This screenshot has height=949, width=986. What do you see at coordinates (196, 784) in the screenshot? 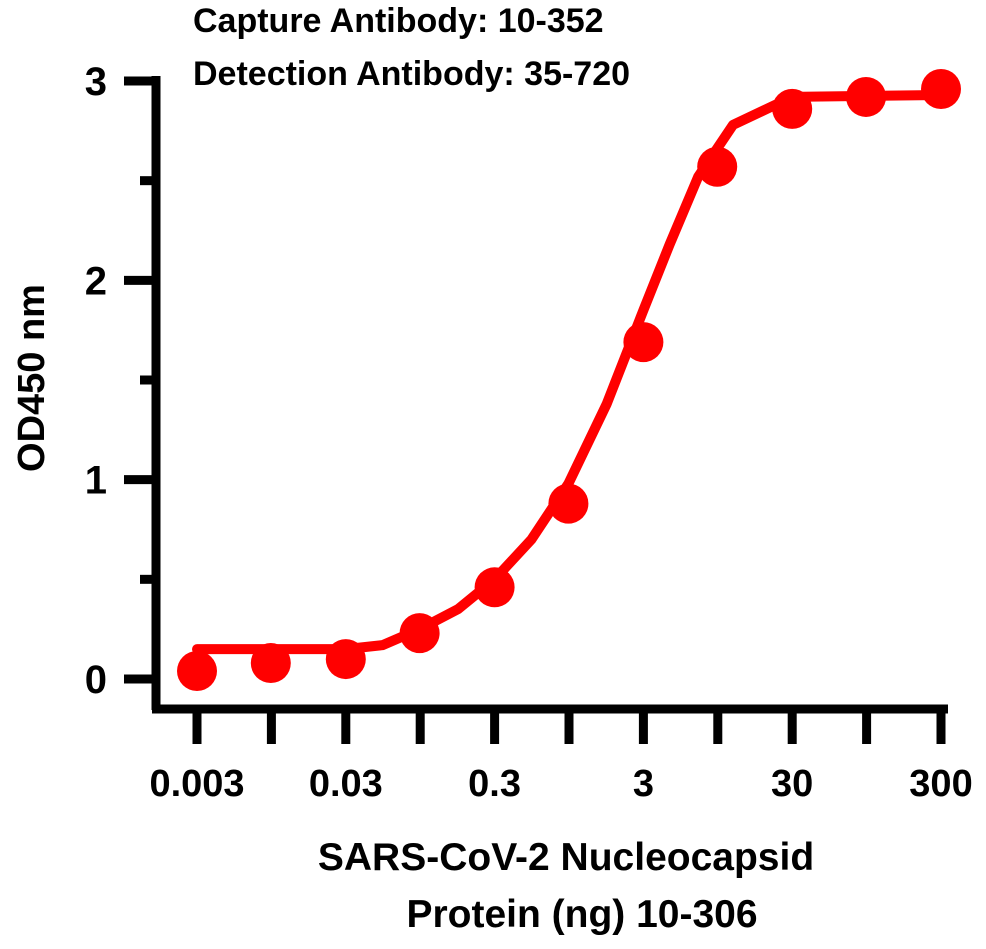
I see `x-tick-label: 0.003` at bounding box center [196, 784].